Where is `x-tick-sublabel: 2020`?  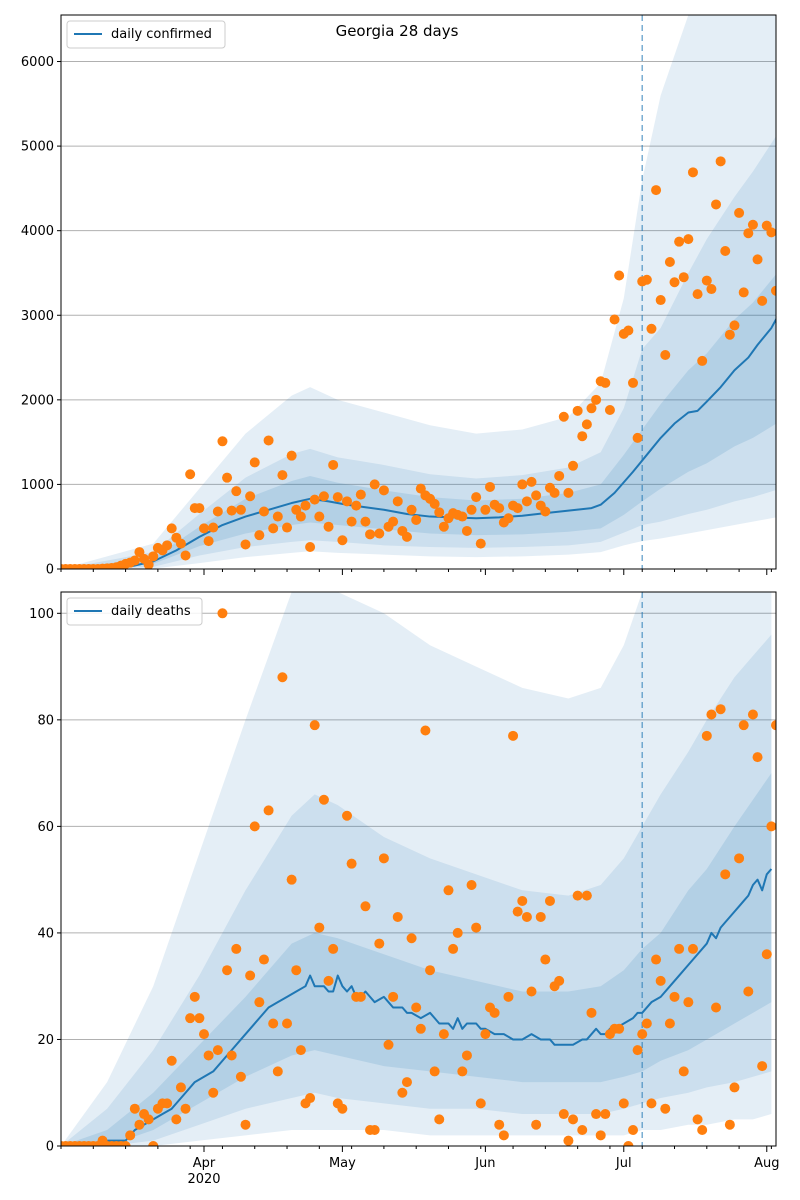
x-tick-sublabel: 2020 is located at coordinates (203, 1179).